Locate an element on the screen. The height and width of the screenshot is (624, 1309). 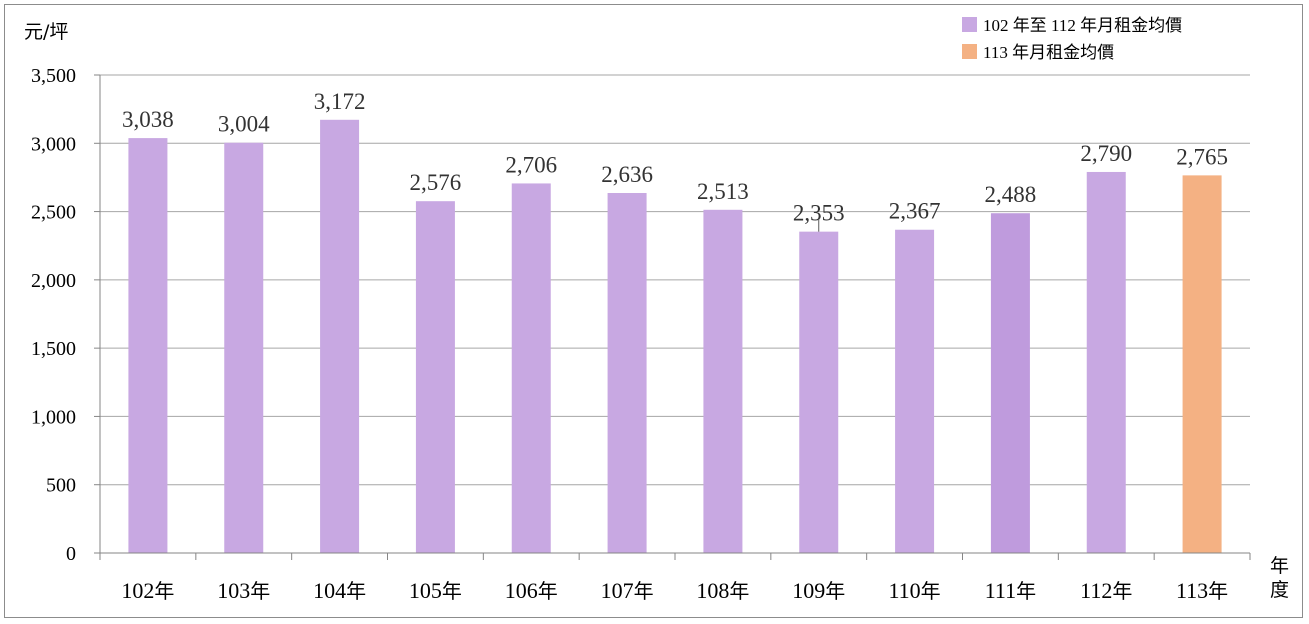
data-label: 2,636 is located at coordinates (627, 174).